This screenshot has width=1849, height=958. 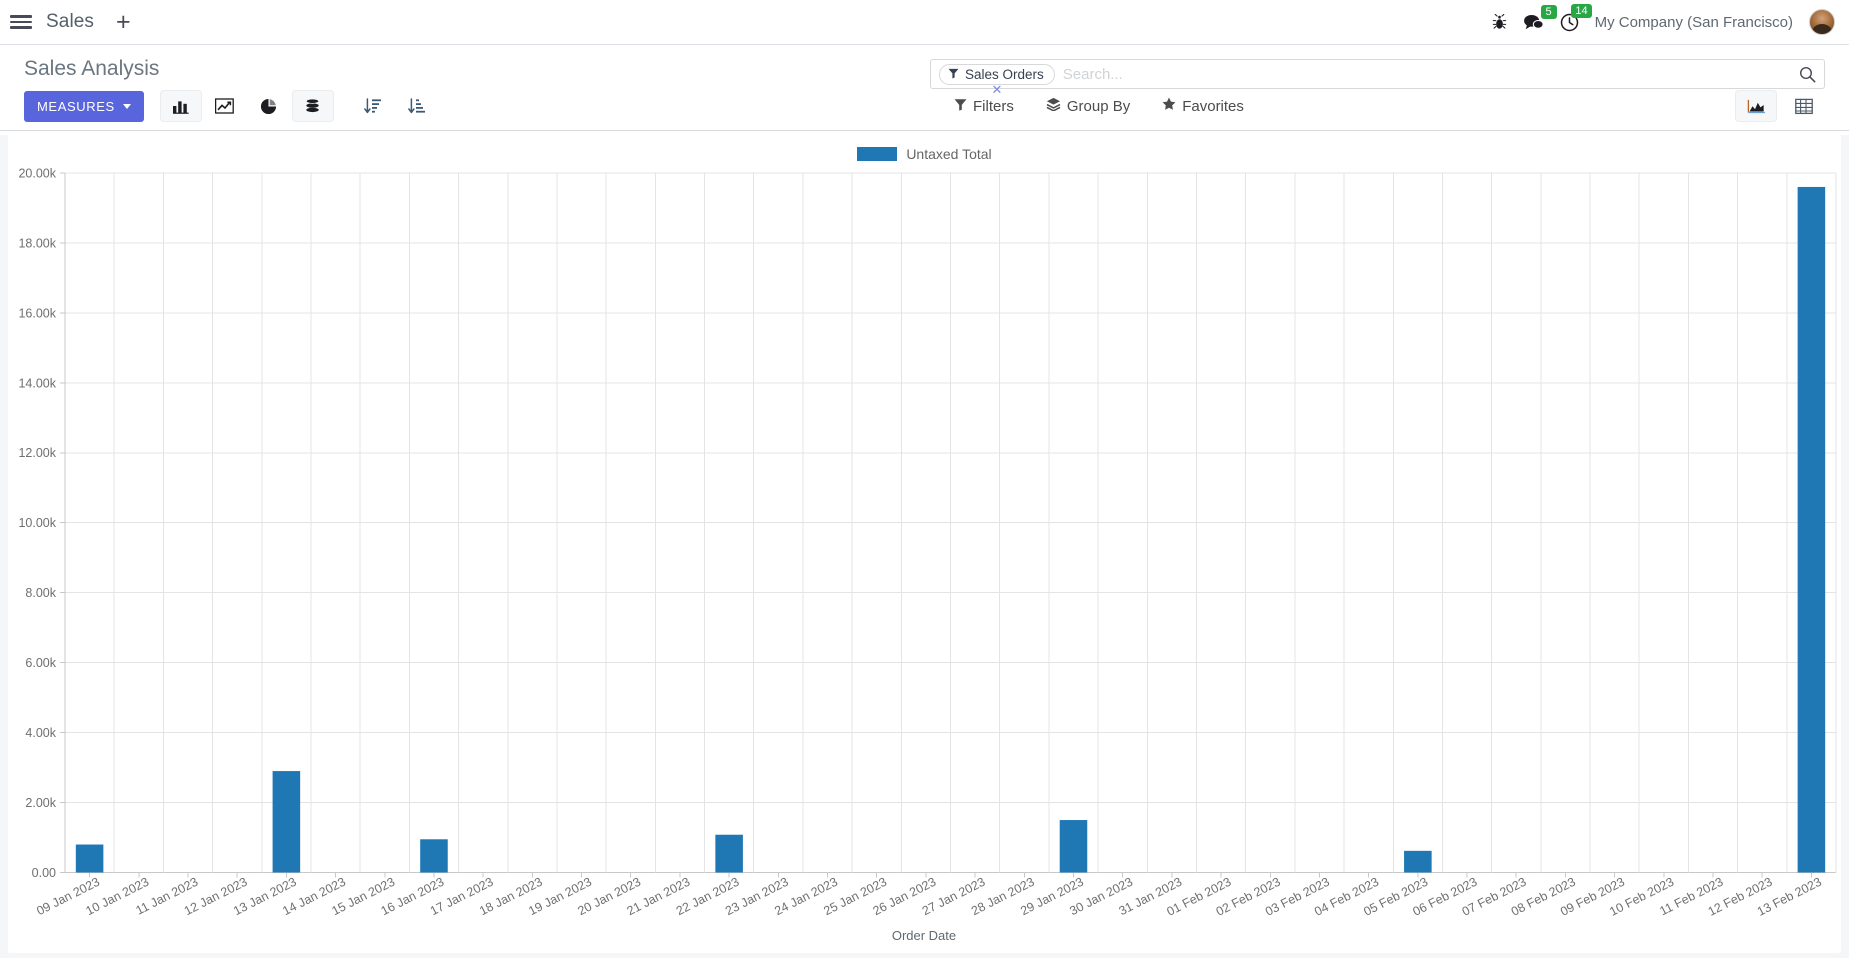 What do you see at coordinates (1804, 106) in the screenshot?
I see `pivot-view-icon` at bounding box center [1804, 106].